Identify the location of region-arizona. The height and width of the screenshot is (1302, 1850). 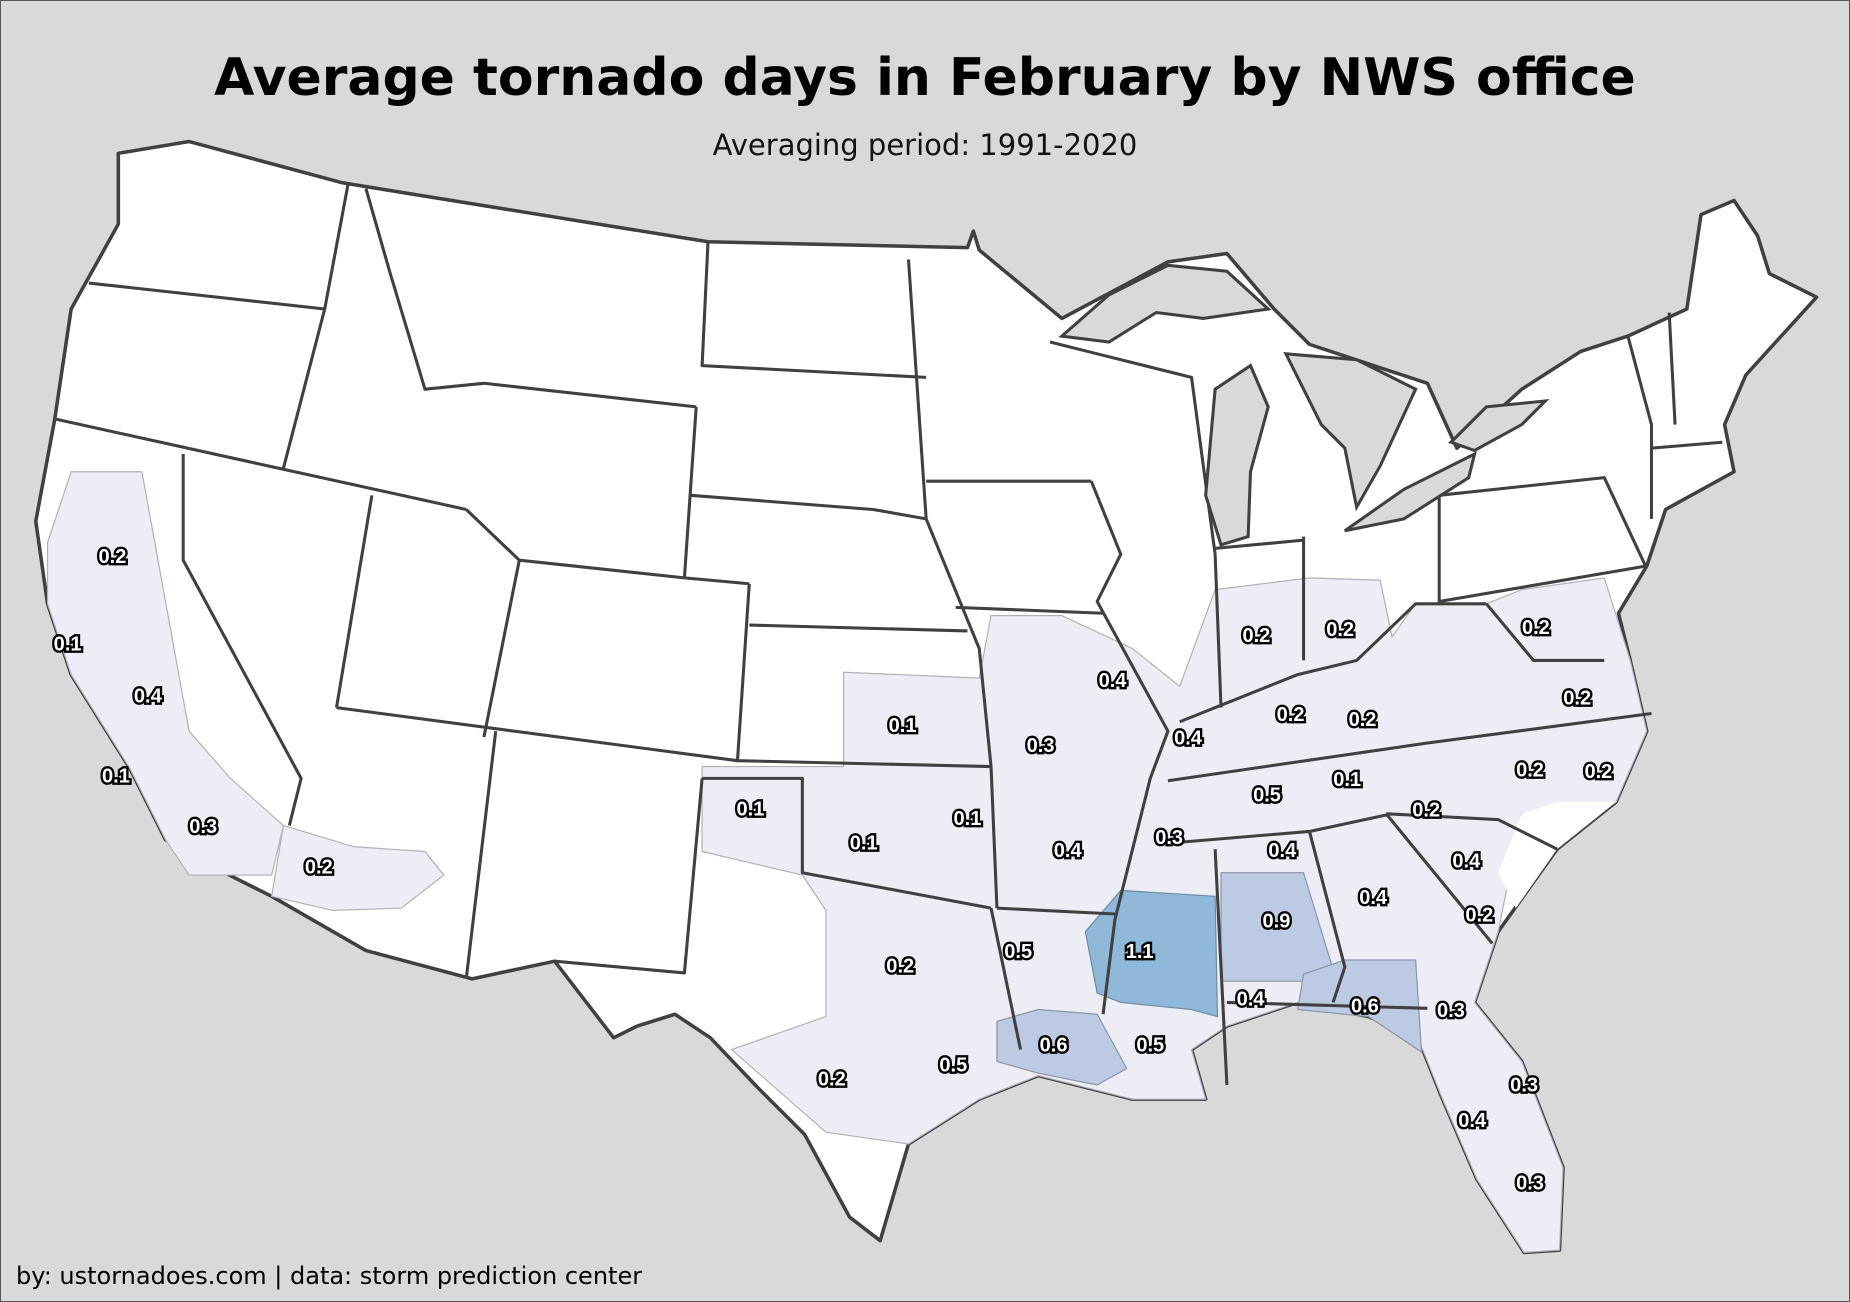
(357, 868).